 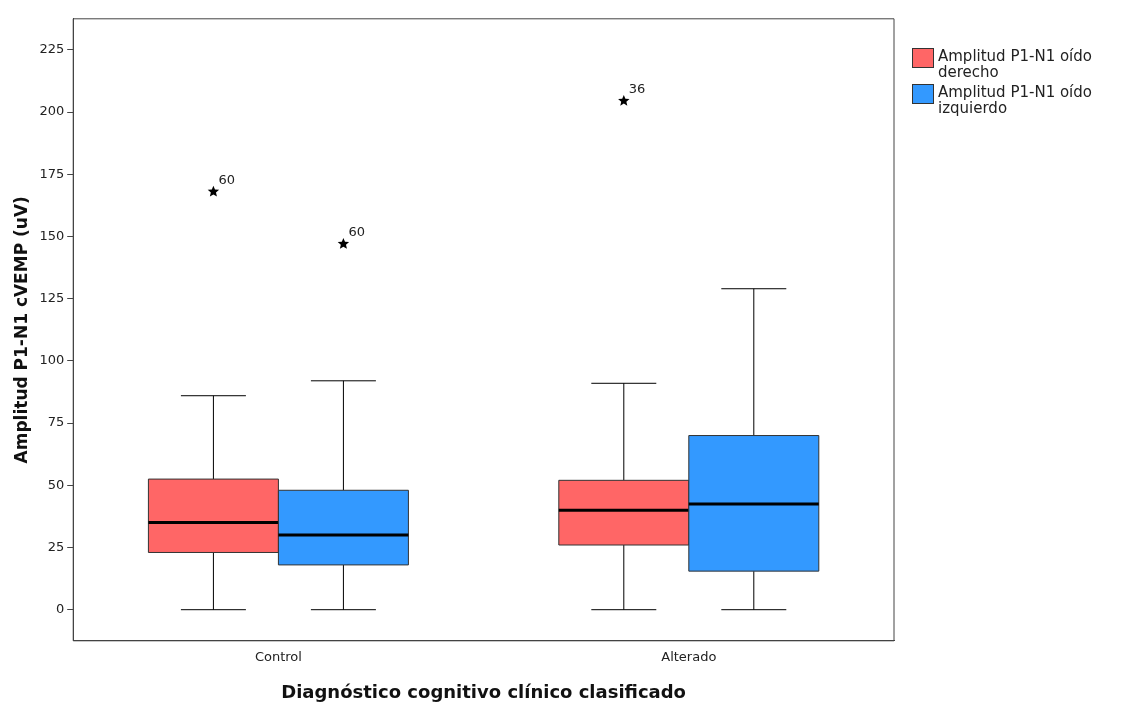 I want to click on y-tick-label: 175, so click(x=52, y=173).